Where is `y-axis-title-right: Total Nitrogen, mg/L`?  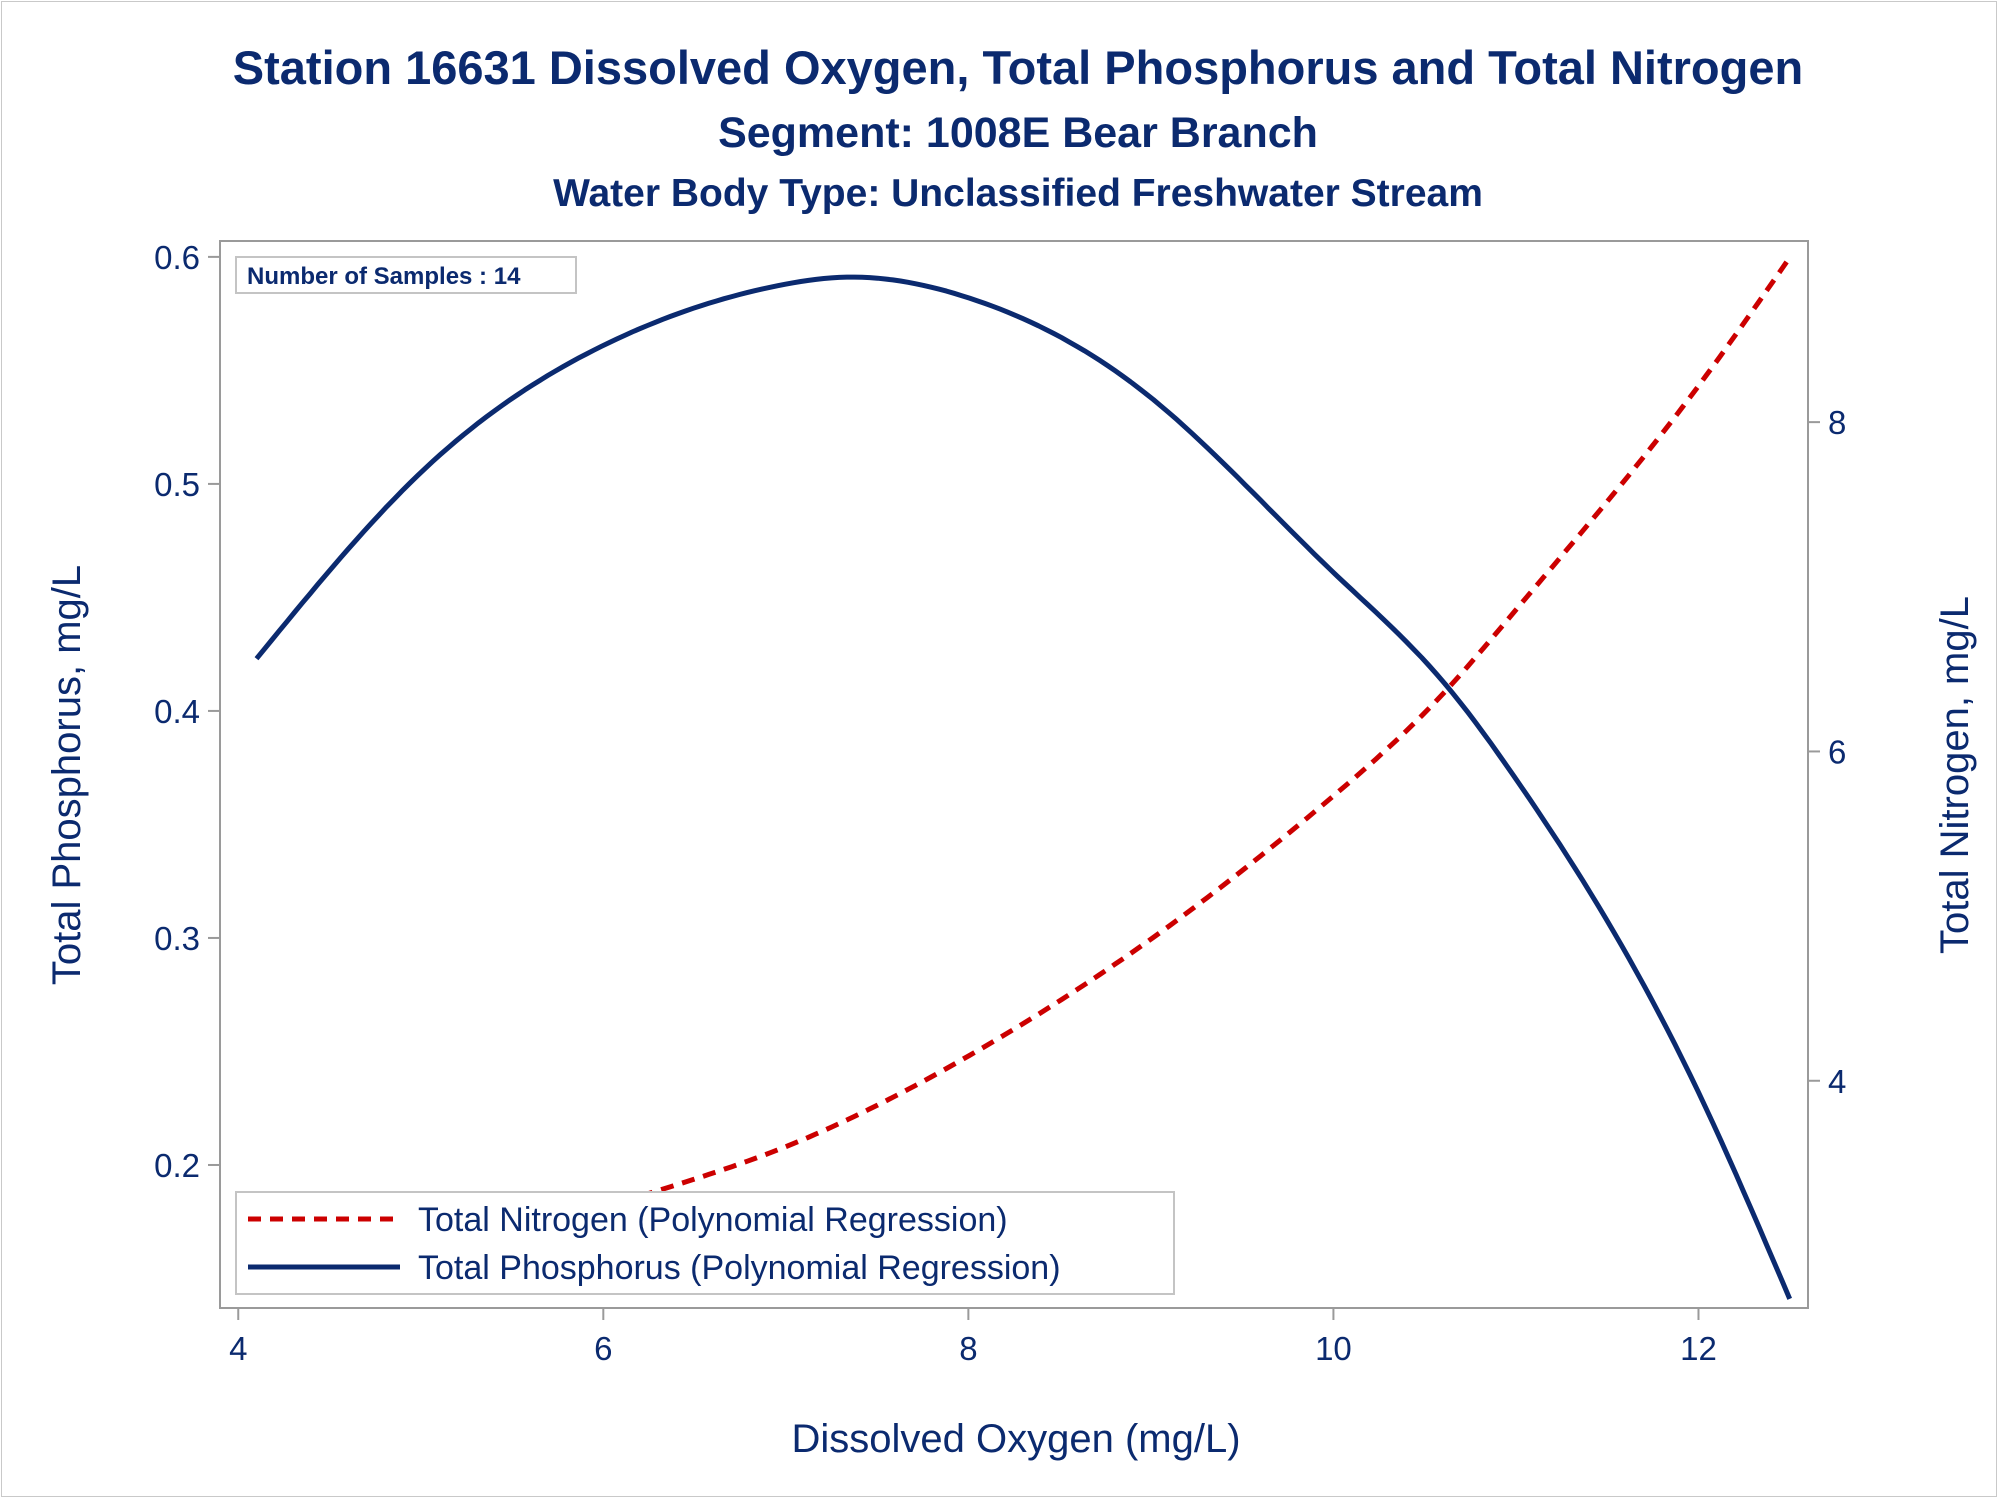 y-axis-title-right: Total Nitrogen, mg/L is located at coordinates (1955, 775).